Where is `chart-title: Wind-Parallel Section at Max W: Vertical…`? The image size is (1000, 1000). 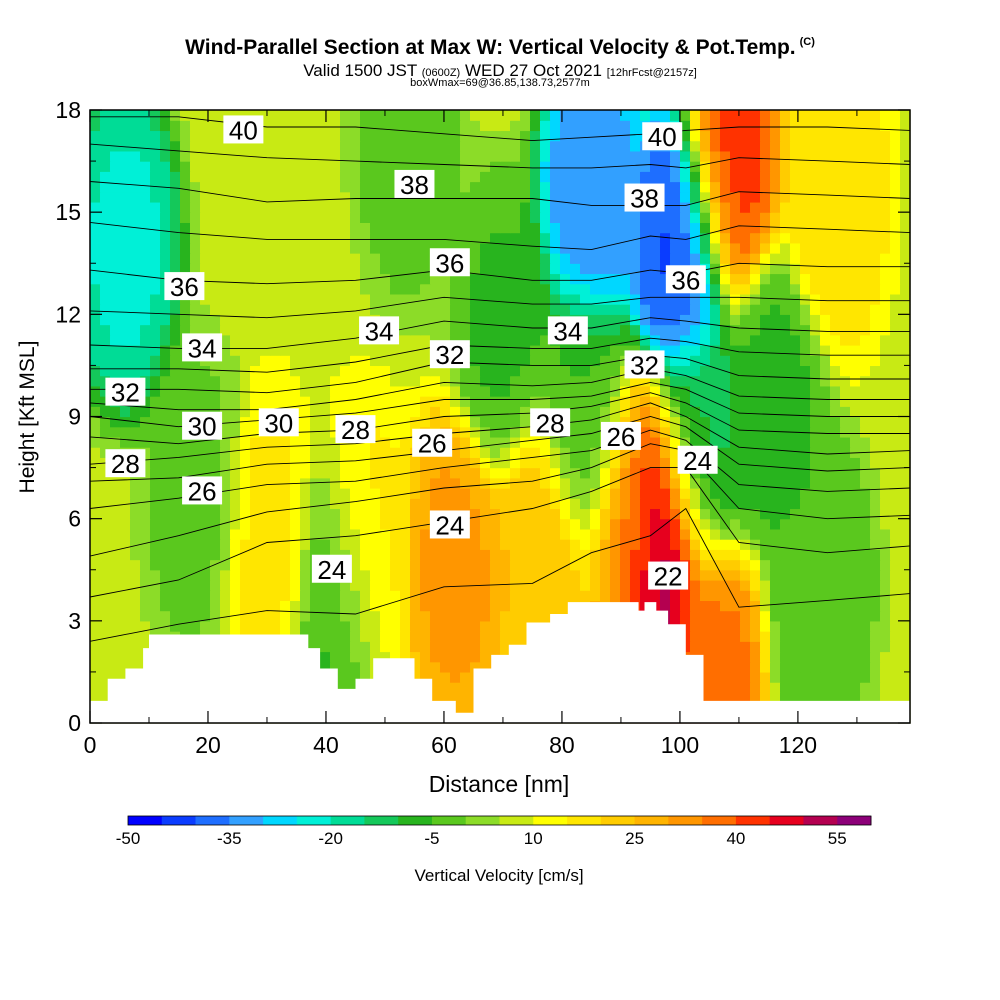
chart-title: Wind-Parallel Section at Max W: Vertical… is located at coordinates (500, 48).